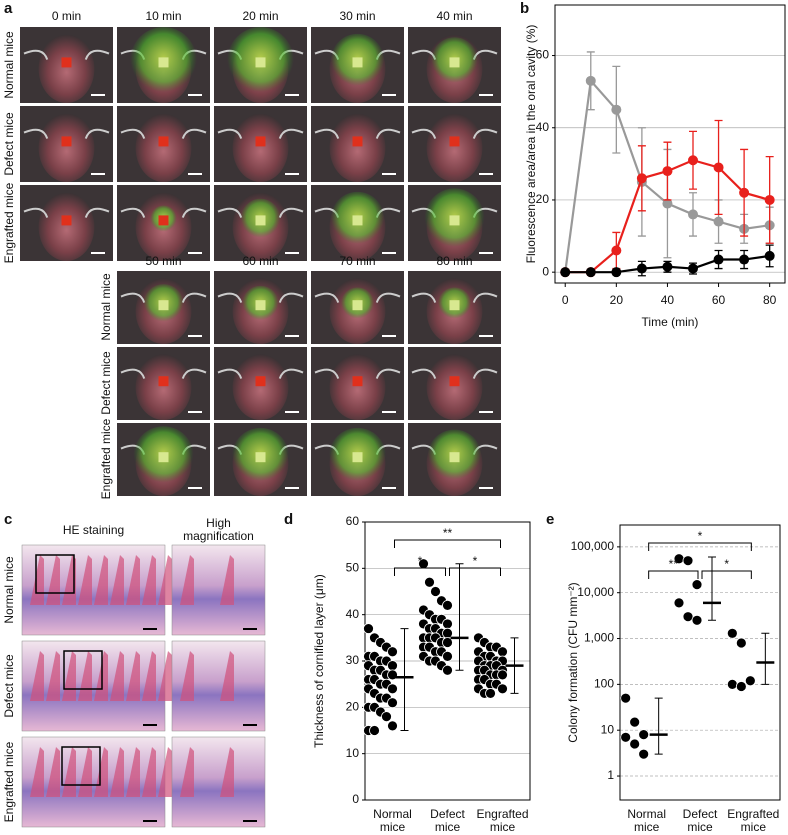  I want to click on time-label: 80 min, so click(454, 261).